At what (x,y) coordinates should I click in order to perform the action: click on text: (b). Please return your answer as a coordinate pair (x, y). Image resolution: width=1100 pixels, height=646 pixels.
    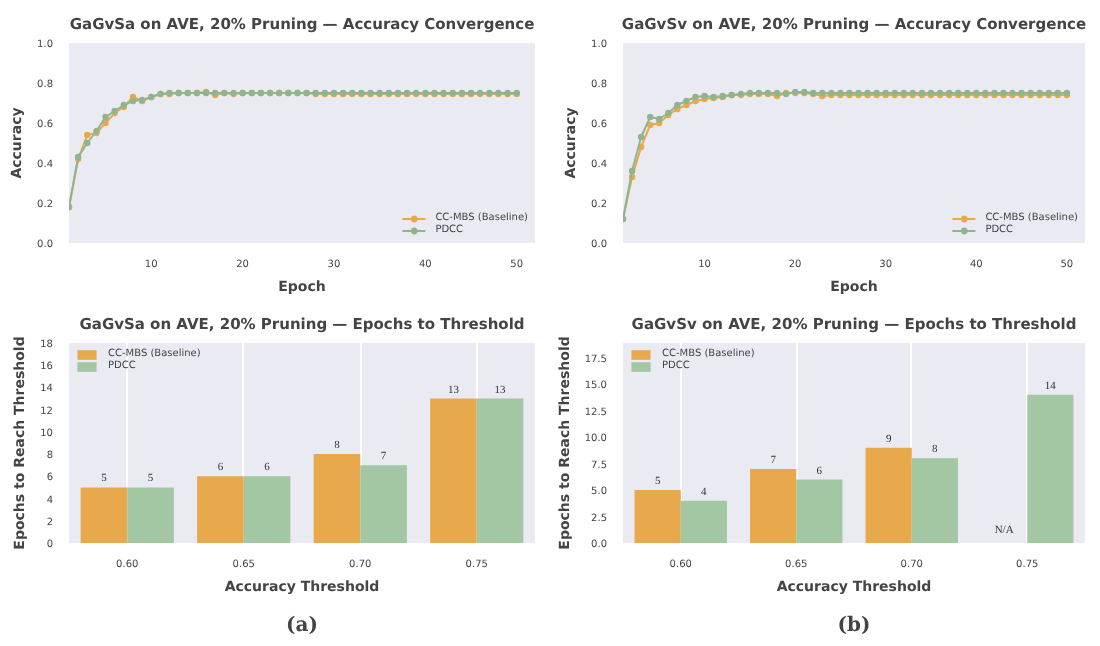
    Looking at the image, I should click on (854, 626).